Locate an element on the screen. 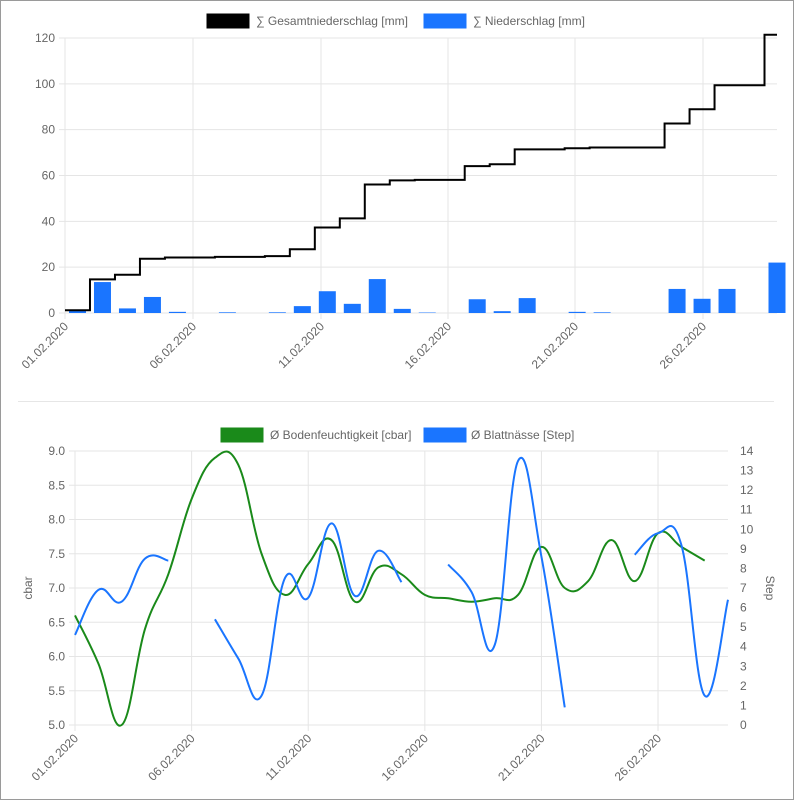 This screenshot has width=794, height=800. y-right-tick-label: 3 is located at coordinates (743, 666).